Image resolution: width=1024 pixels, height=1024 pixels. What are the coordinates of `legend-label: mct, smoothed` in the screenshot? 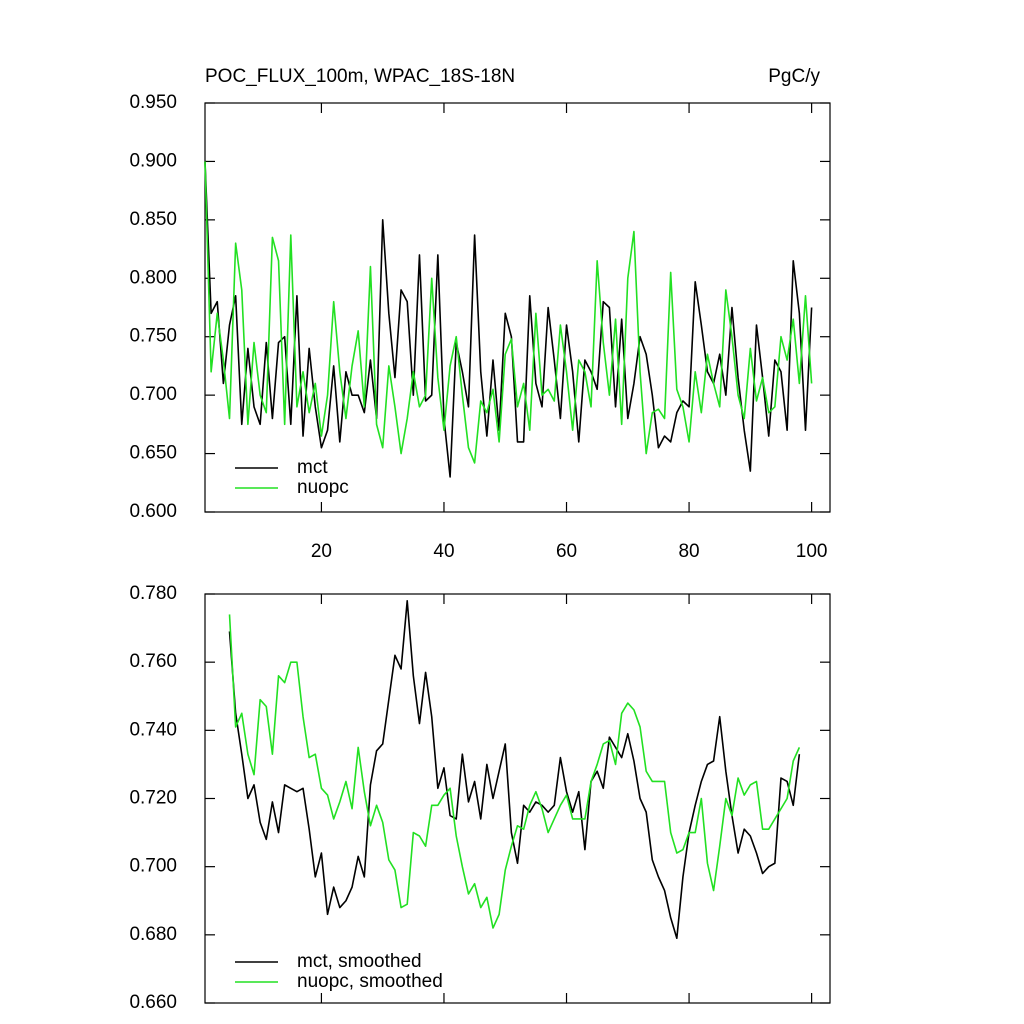 It's located at (359, 961).